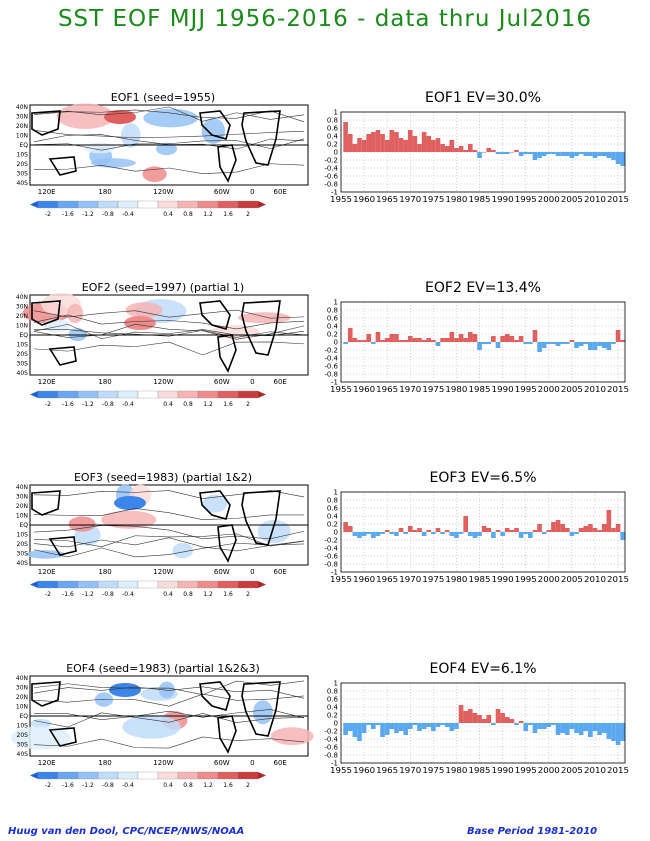 Image resolution: width=650 pixels, height=841 pixels. Describe the element at coordinates (331, 549) in the screenshot. I see `y-tick-label: -0.4` at that location.